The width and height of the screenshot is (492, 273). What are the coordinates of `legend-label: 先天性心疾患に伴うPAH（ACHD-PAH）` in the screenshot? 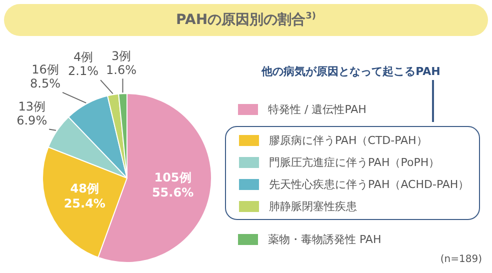 It's located at (369, 184).